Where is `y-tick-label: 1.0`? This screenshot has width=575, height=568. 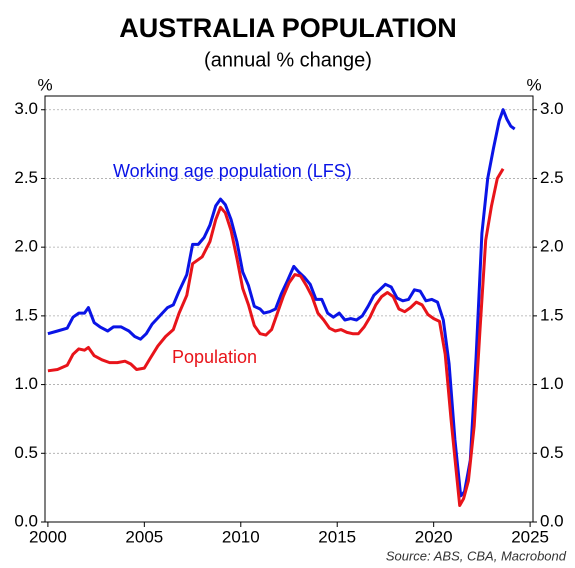
y-tick-label: 1.0 is located at coordinates (26, 383).